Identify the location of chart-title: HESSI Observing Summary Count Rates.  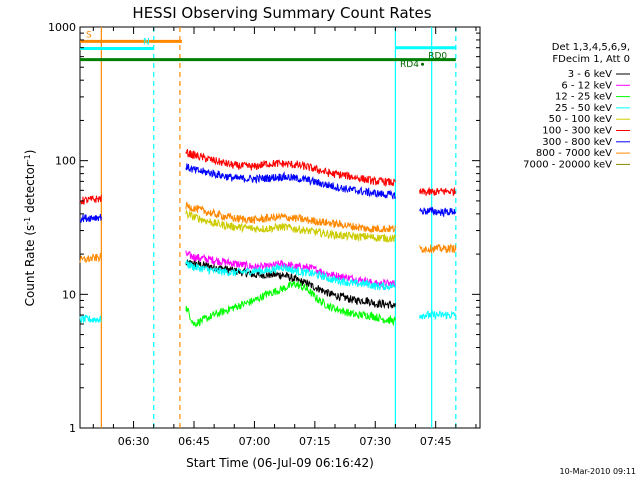
(281, 13).